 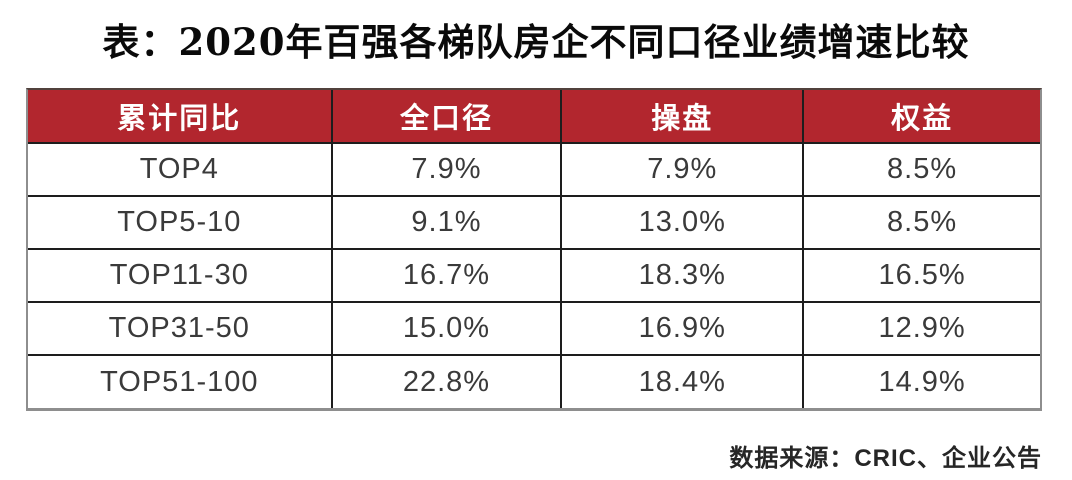 What do you see at coordinates (180, 329) in the screenshot?
I see `row-label: TOP31-50` at bounding box center [180, 329].